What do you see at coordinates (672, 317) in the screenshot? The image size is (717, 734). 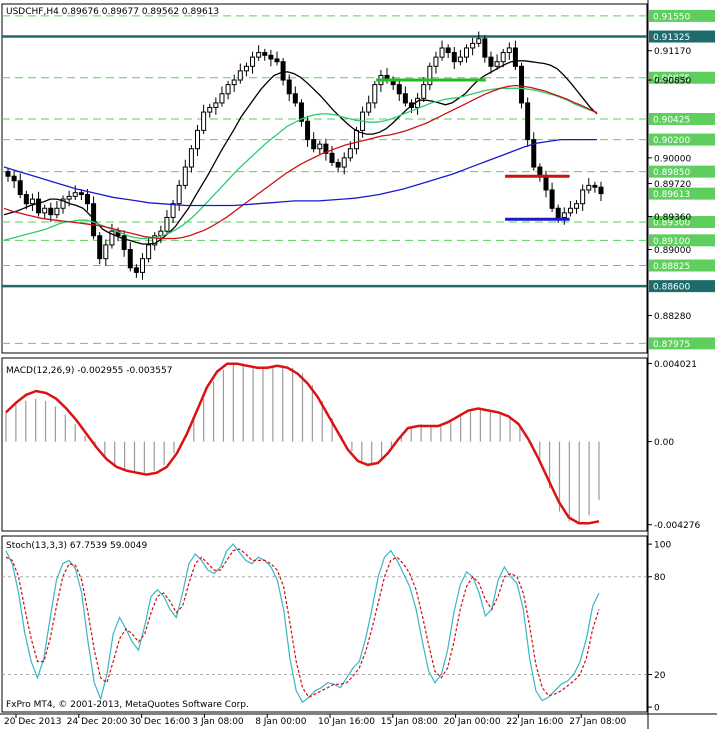 I see `y-tick-label: 0.88280` at bounding box center [672, 317].